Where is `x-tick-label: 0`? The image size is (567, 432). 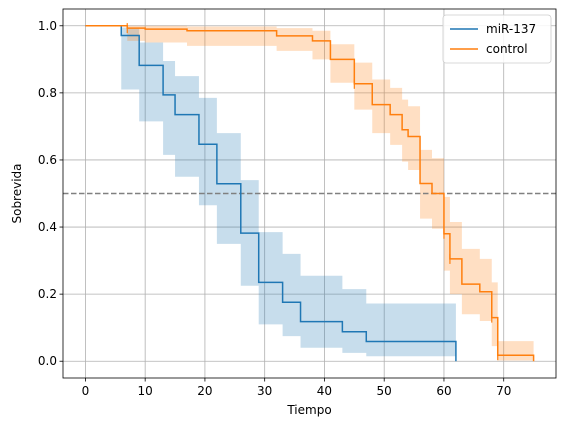 x-tick-label: 0 is located at coordinates (86, 391).